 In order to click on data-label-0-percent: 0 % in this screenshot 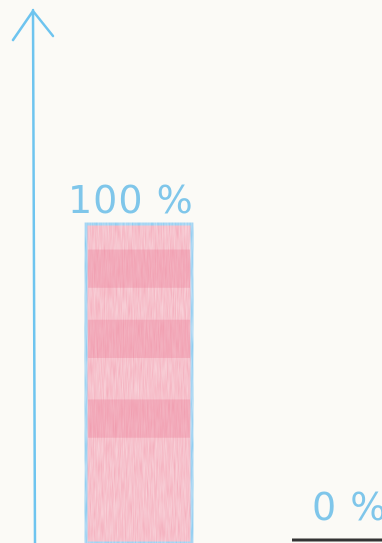, I will do `click(347, 507)`.